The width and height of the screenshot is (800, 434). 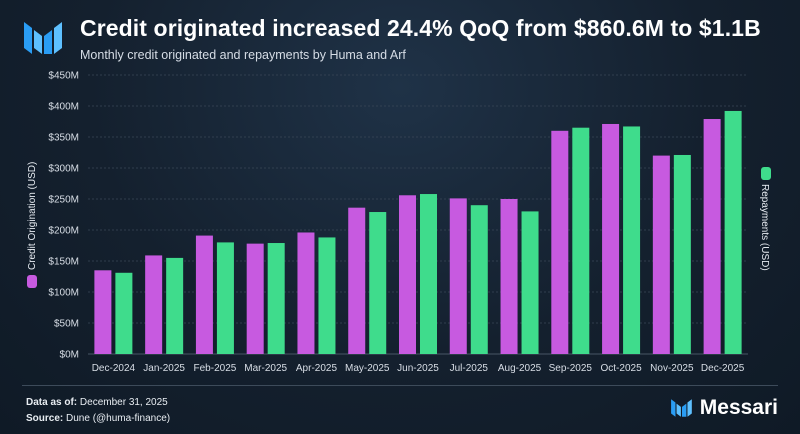 What do you see at coordinates (317, 368) in the screenshot?
I see `x-tick-label: Apr-2025` at bounding box center [317, 368].